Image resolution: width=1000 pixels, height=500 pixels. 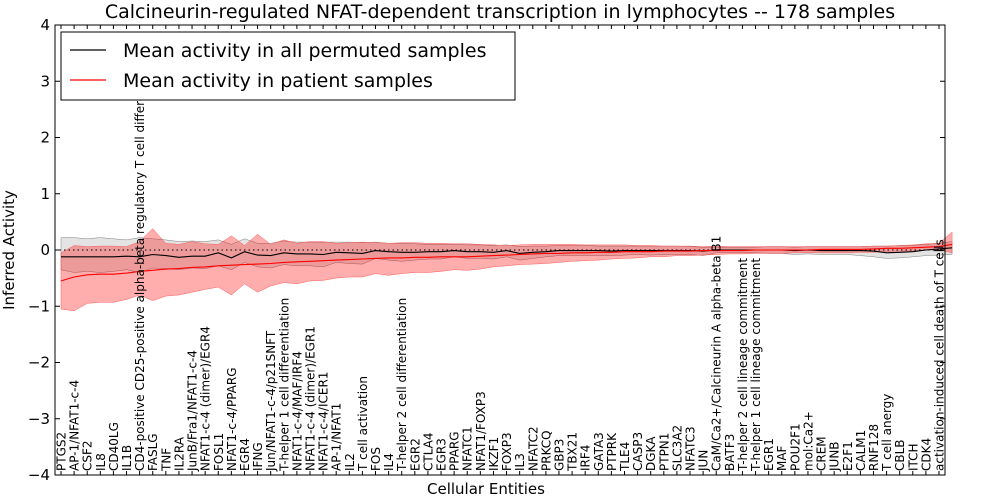 I want to click on x-tick-label: FOXP3, so click(x=507, y=451).